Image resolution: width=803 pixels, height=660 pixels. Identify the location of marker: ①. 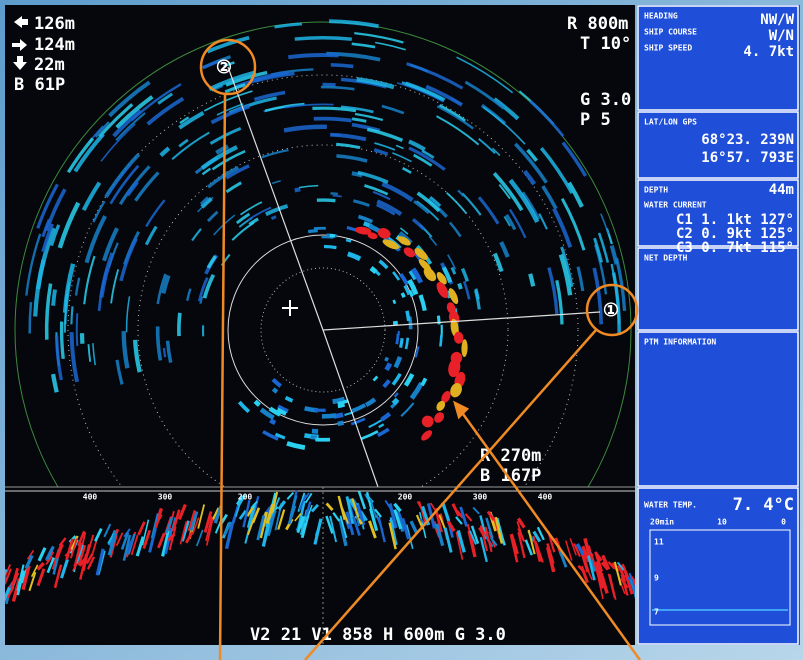
(611, 310).